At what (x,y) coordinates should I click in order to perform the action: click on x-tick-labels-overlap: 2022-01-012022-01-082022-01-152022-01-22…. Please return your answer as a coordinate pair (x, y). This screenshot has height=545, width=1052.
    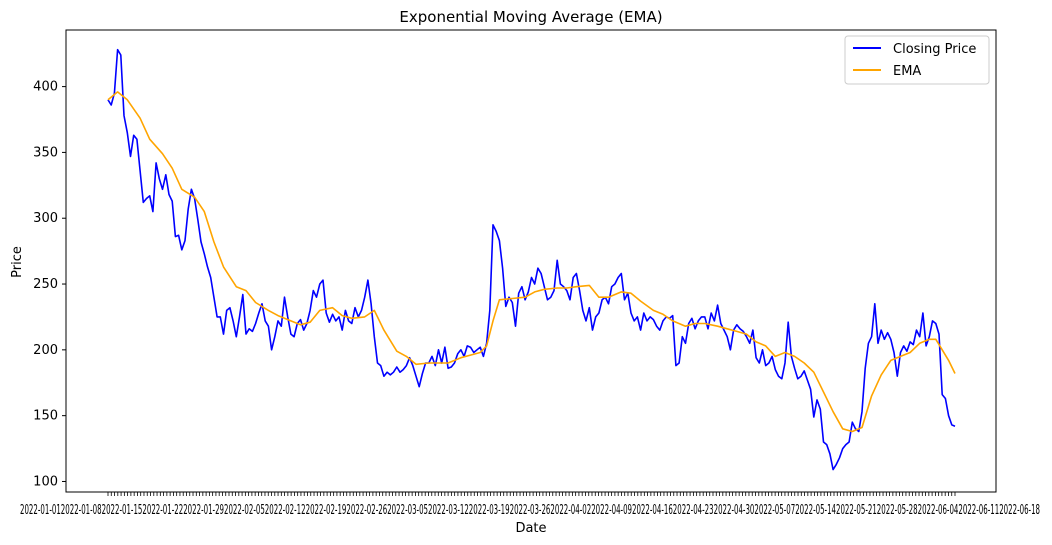
    Looking at the image, I should click on (530, 510).